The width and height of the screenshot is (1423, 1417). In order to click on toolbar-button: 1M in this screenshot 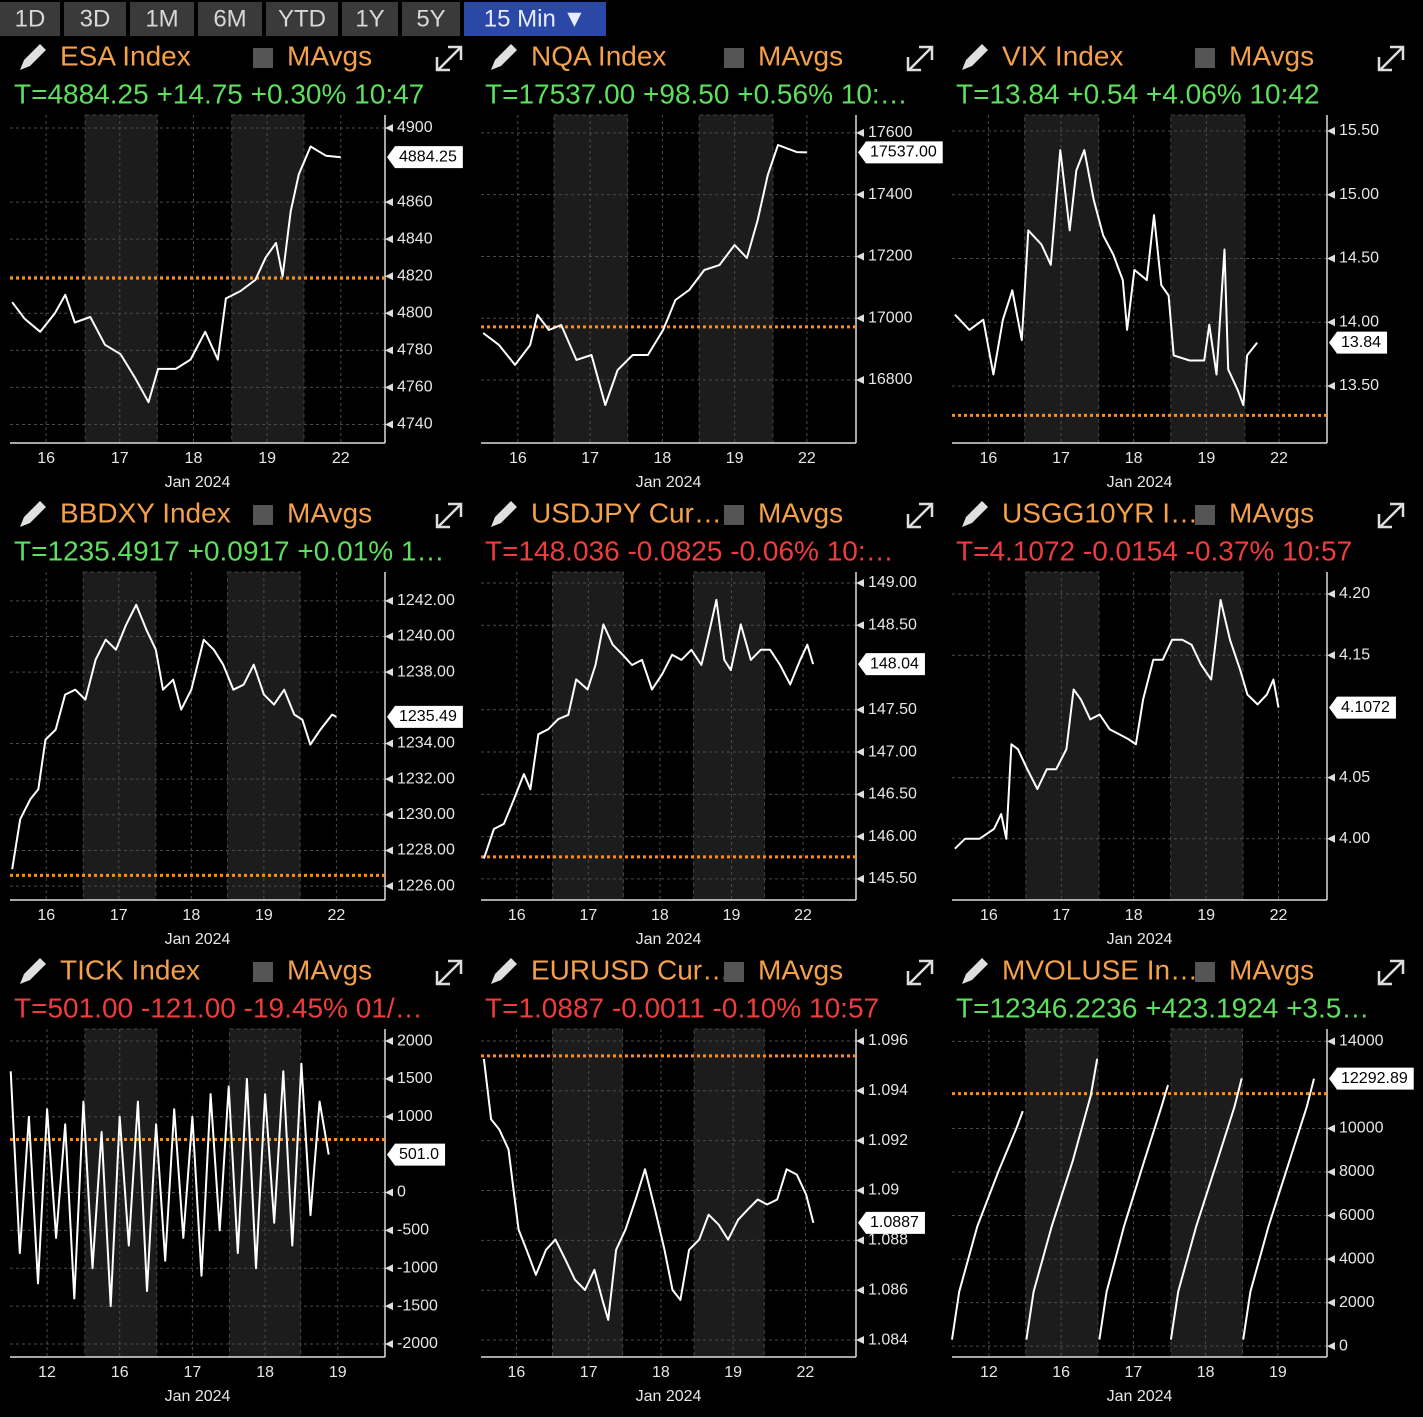, I will do `click(162, 19)`.